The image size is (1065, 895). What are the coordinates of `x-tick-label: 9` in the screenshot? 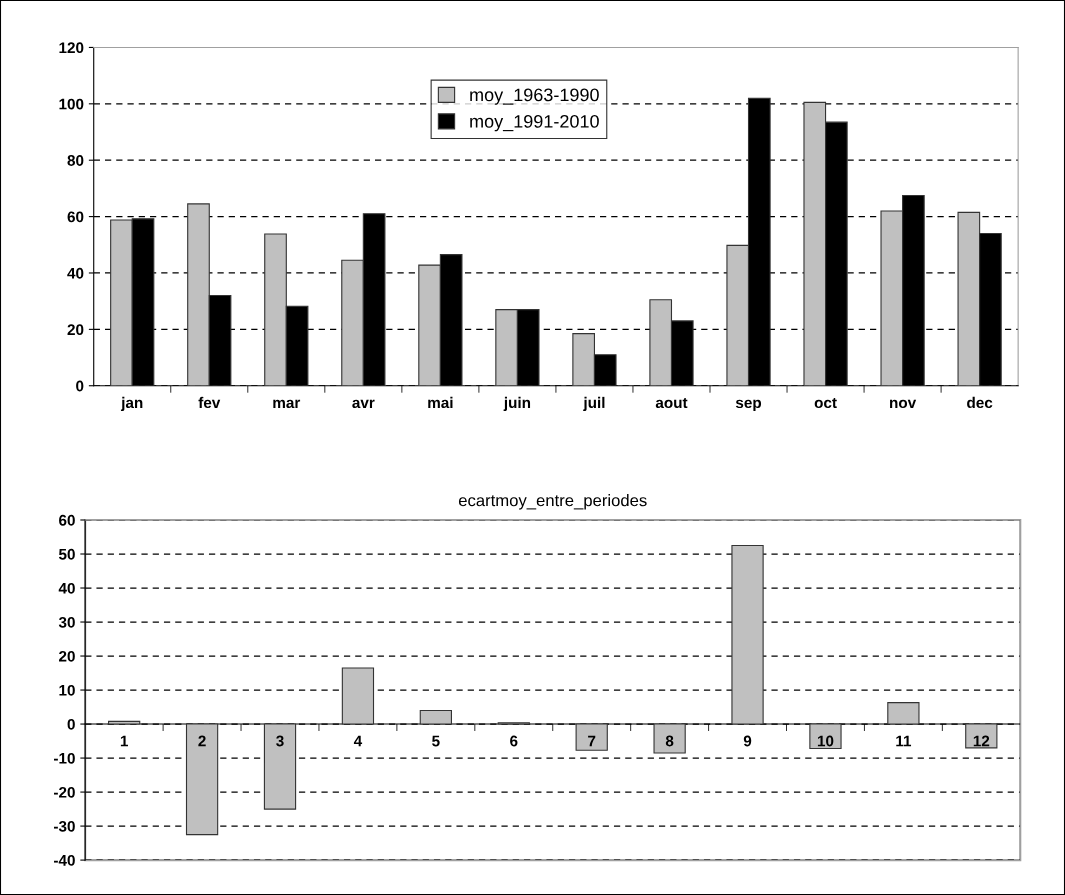 It's located at (747, 741).